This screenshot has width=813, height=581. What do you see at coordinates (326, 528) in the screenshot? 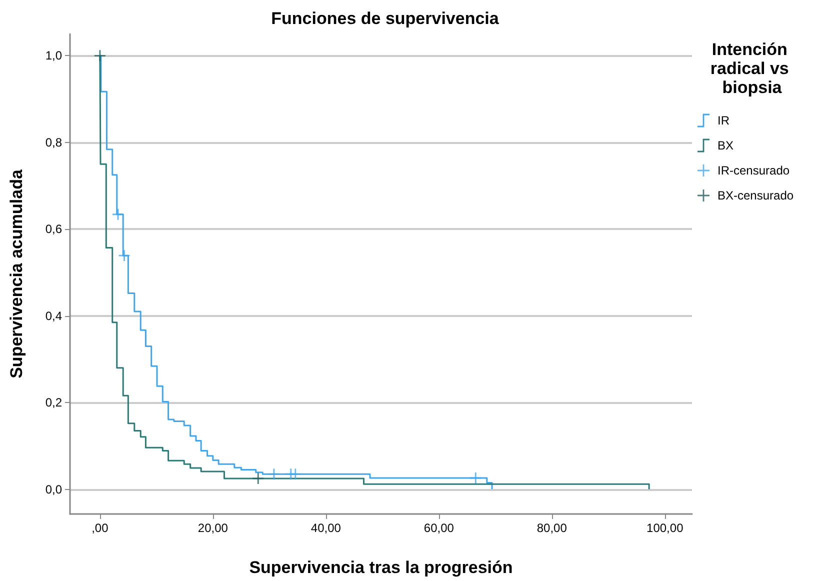
I see `x-tick-label: 40,00` at bounding box center [326, 528].